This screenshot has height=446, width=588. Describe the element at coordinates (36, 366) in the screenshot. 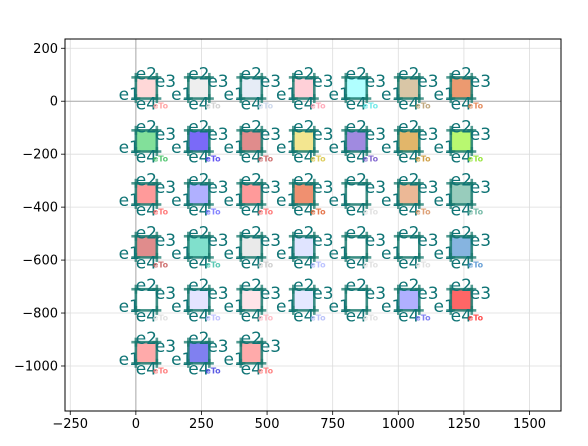

I see `y-tick-label: −1000` at that location.